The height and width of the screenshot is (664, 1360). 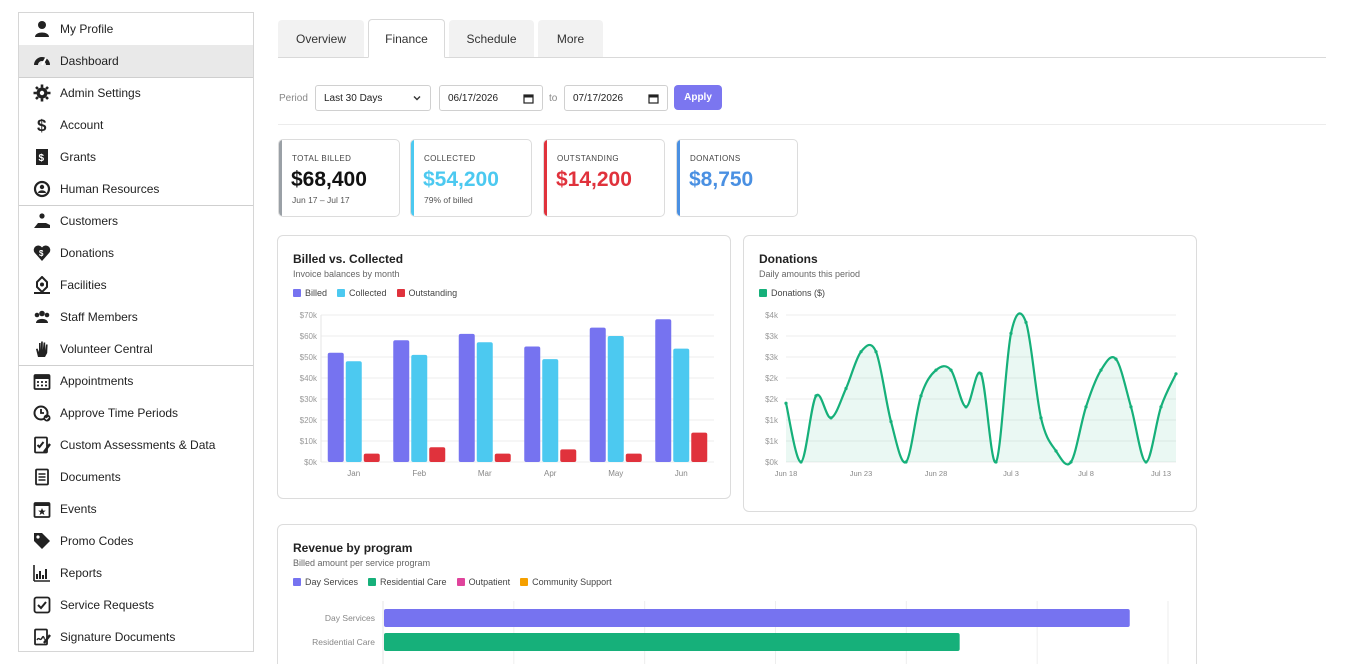 What do you see at coordinates (325, 582) in the screenshot?
I see `legend-item: Day Services` at bounding box center [325, 582].